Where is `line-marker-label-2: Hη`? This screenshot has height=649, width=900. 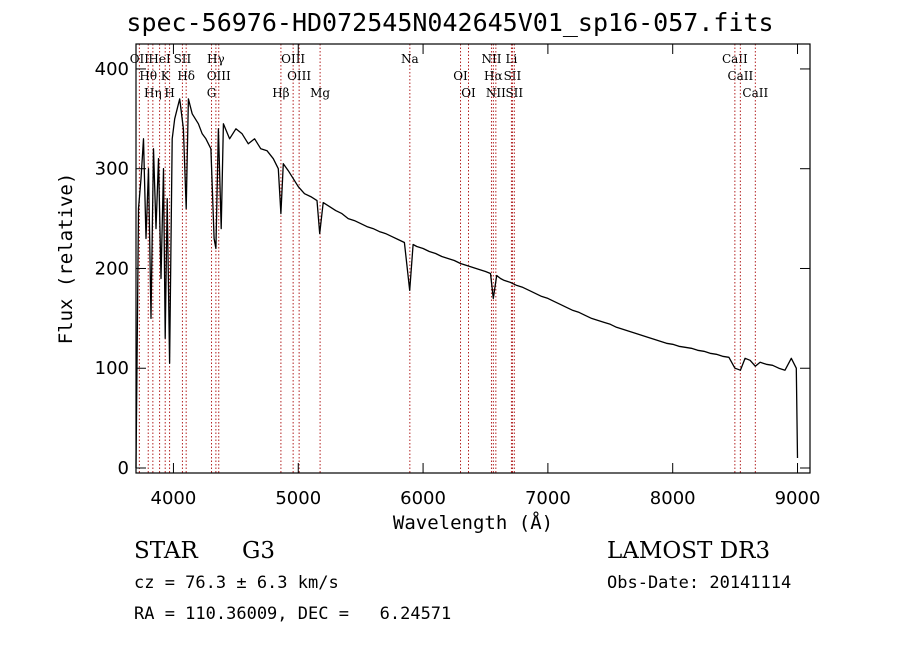
line-marker-label-2: Hη is located at coordinates (153, 93).